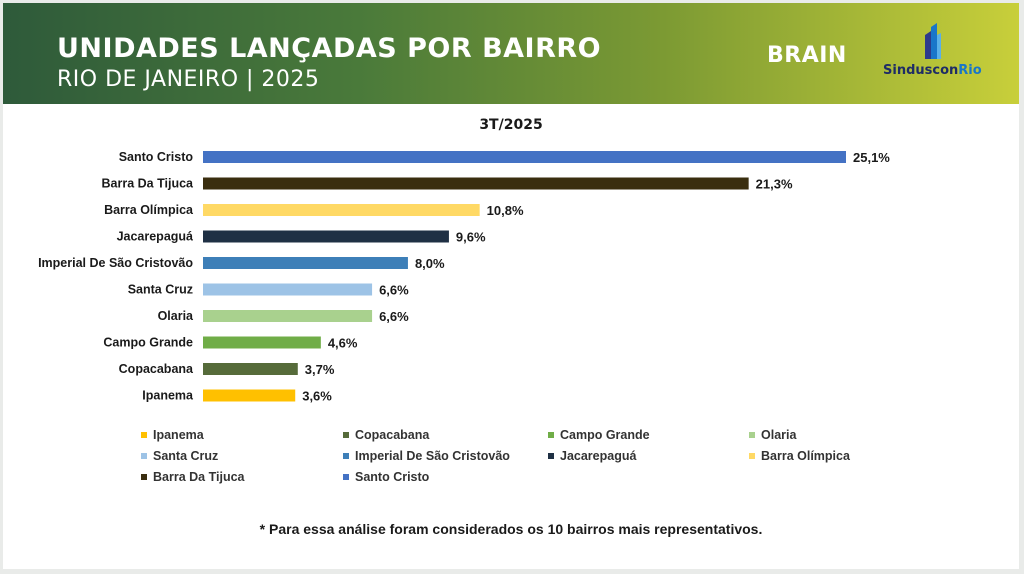  What do you see at coordinates (144, 477) in the screenshot?
I see `legend-swatch-barra-da-tijuca` at bounding box center [144, 477].